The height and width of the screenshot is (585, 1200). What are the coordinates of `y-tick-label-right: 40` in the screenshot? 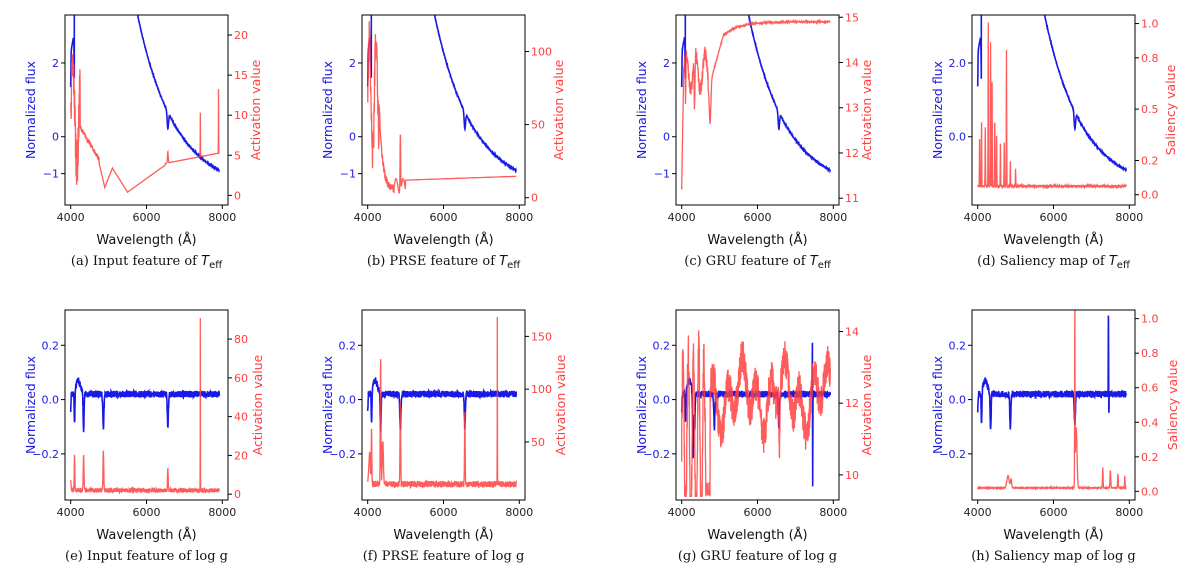 It's located at (241, 417).